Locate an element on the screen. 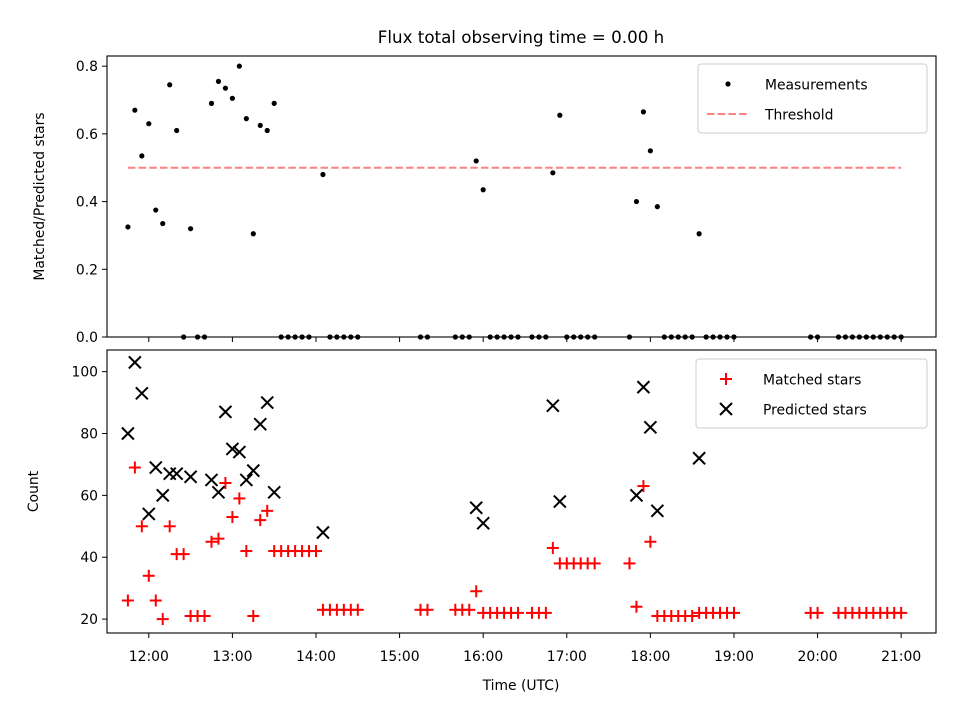  x-tick-label: 19:00 is located at coordinates (734, 657).